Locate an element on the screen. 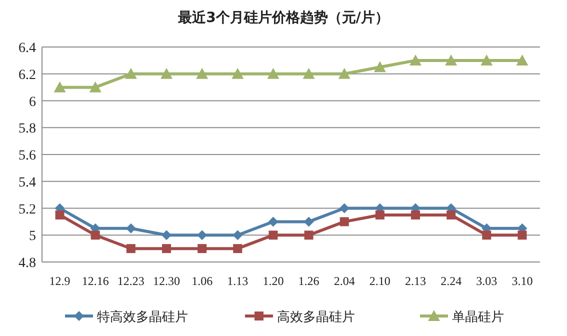 The height and width of the screenshot is (336, 567). x-tick-label: 1.13 is located at coordinates (237, 281).